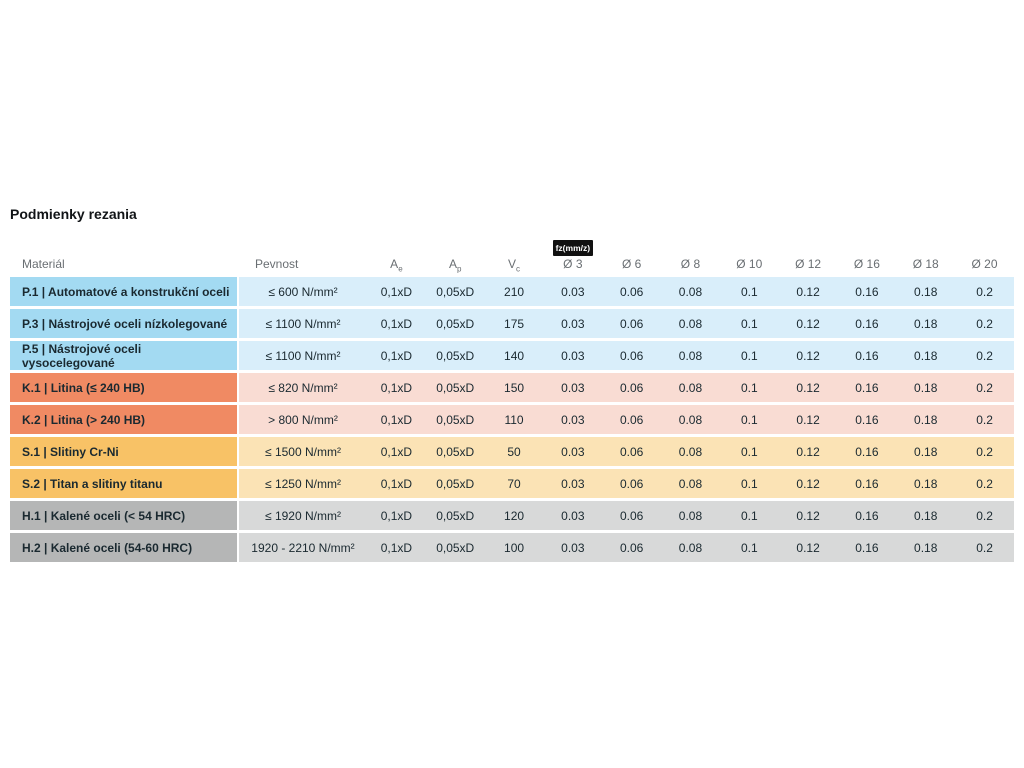  I want to click on material-cell: K.2 | Litina (> 240 HB), so click(123, 419).